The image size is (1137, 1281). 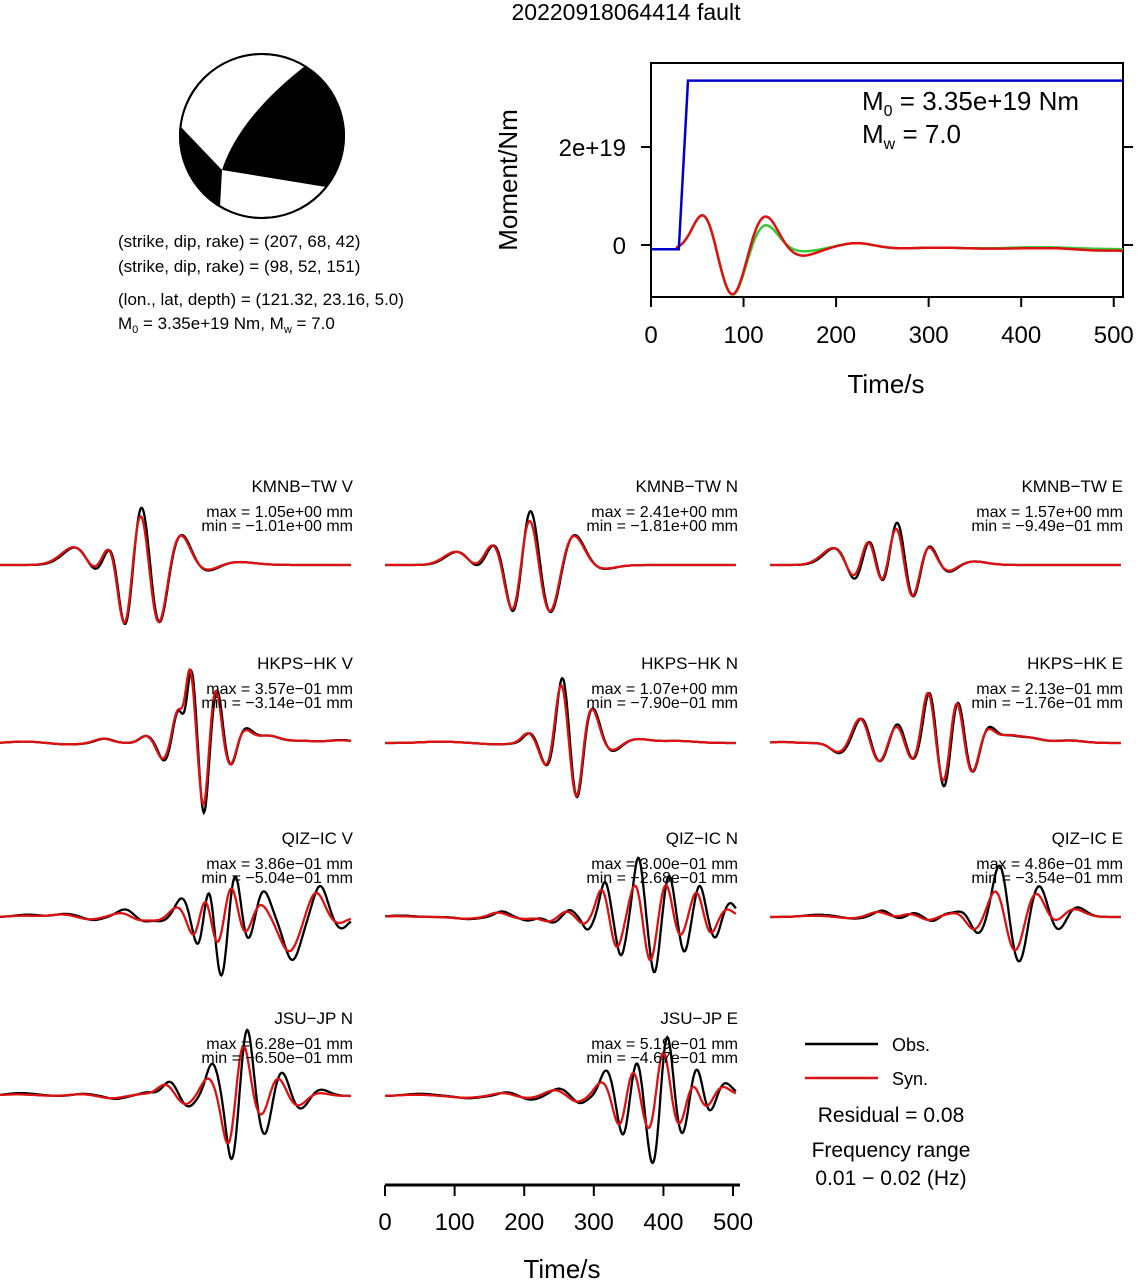 I want to click on station-min-9: min = −6.50e−01 mm, so click(x=277, y=1058).